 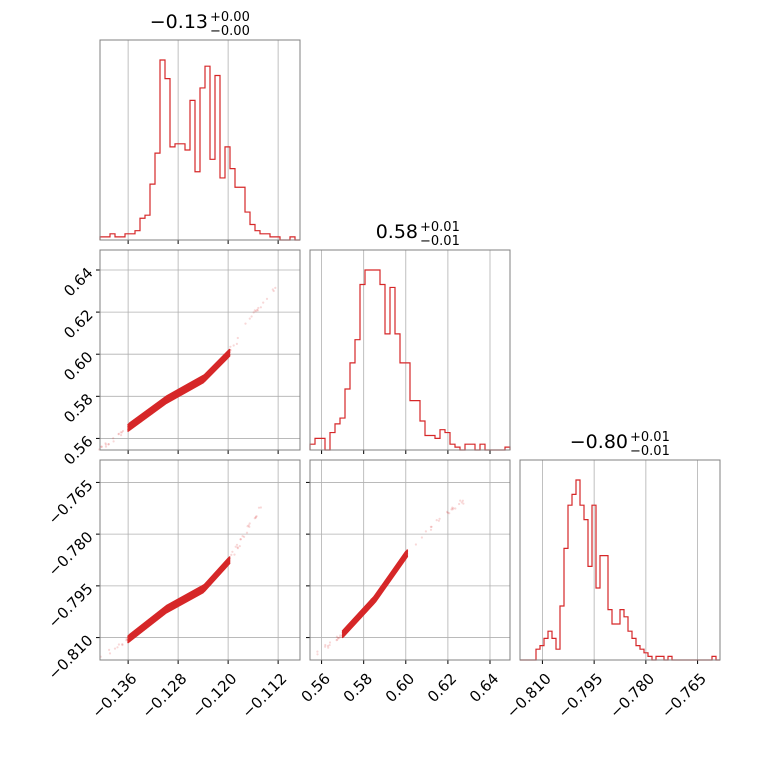 I want to click on panel-title-value: 0.58, so click(x=397, y=232).